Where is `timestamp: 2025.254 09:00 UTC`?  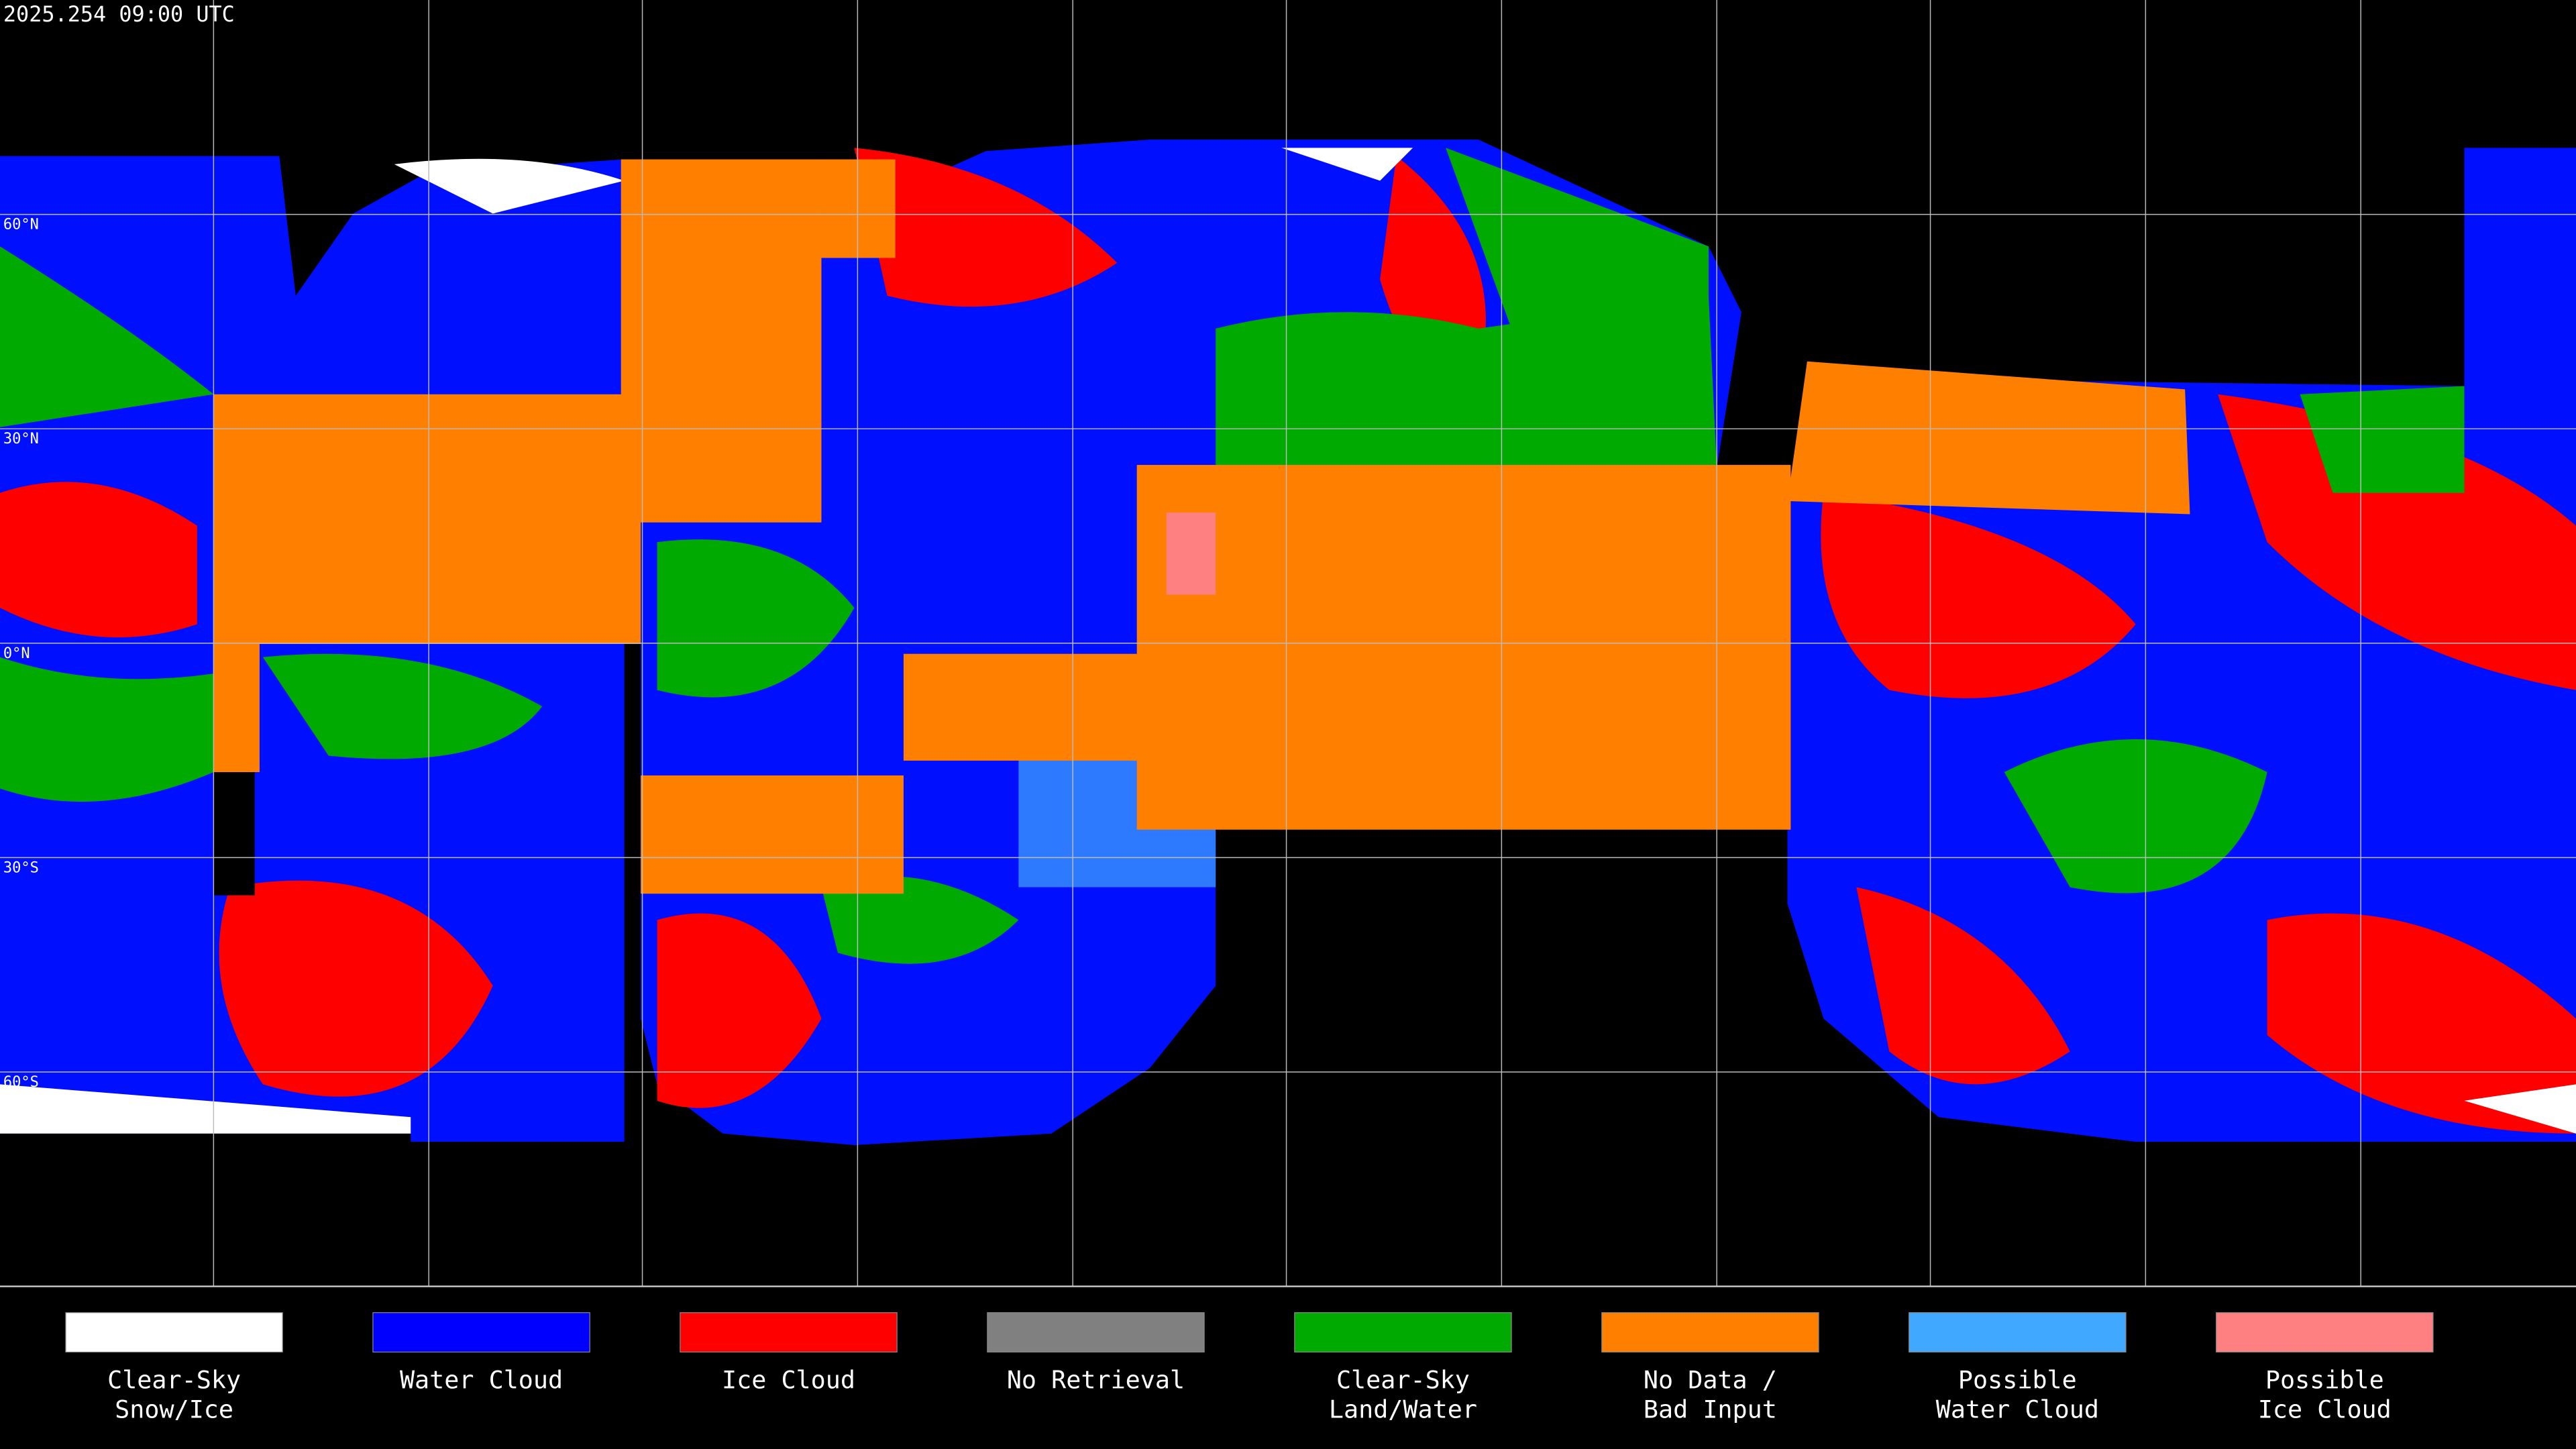 timestamp: 2025.254 09:00 UTC is located at coordinates (119, 14).